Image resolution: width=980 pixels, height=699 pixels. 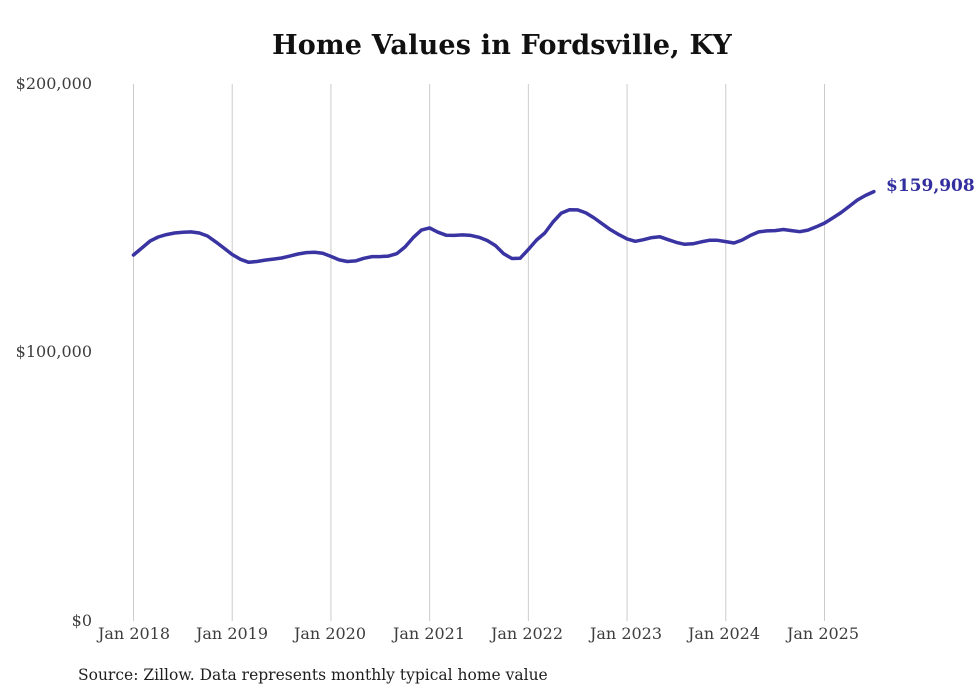 I want to click on x-tick-label-jan-2018: Jan 2018, so click(x=134, y=633).